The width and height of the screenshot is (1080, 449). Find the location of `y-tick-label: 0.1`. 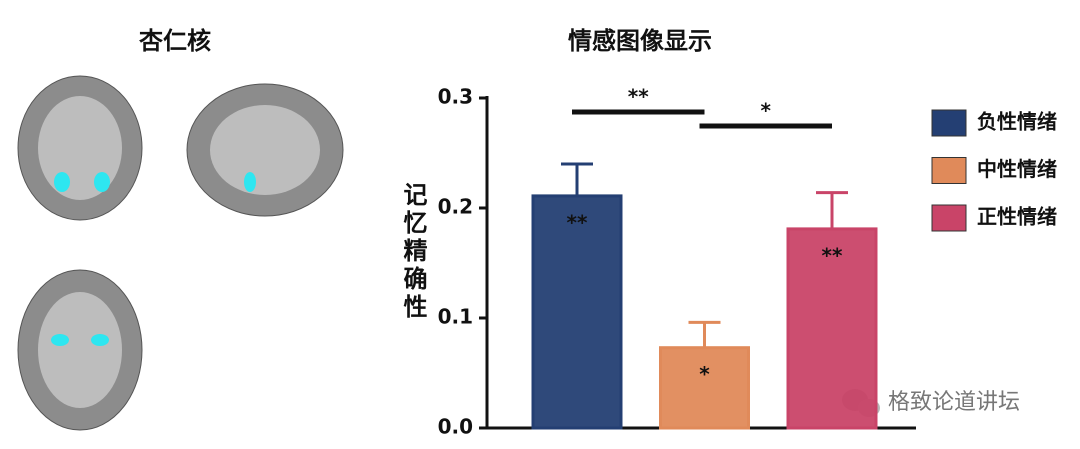

y-tick-label: 0.1 is located at coordinates (455, 317).